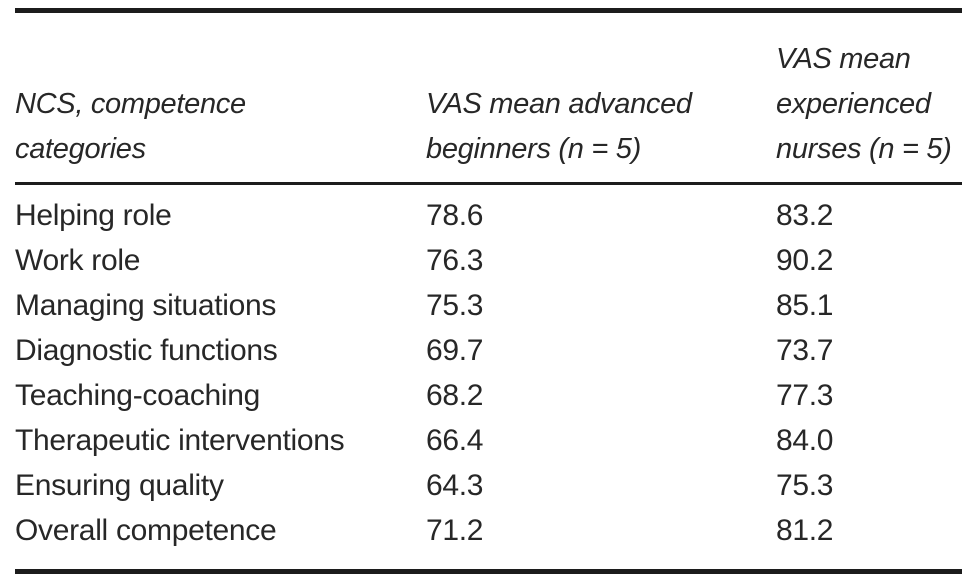 The height and width of the screenshot is (585, 970). What do you see at coordinates (138, 395) in the screenshot?
I see `row-category: Teaching-coaching` at bounding box center [138, 395].